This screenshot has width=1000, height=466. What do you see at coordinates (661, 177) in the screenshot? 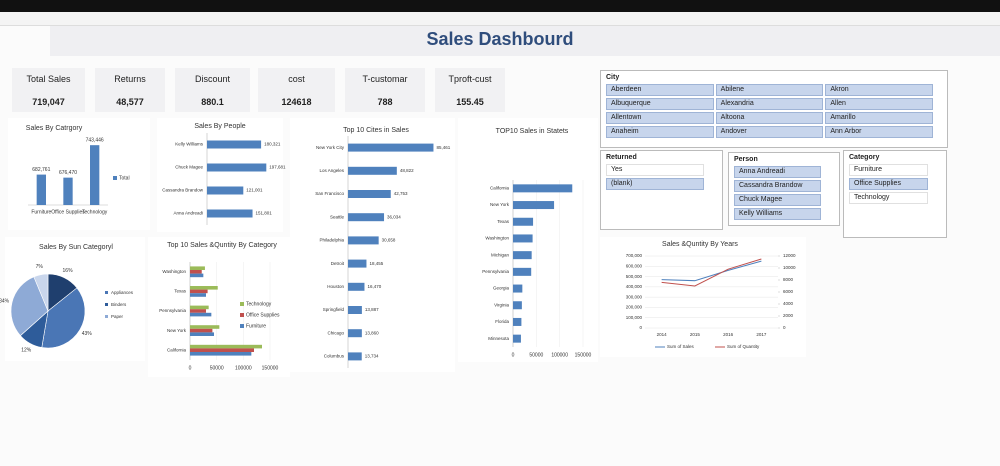
I see `slicer-items: Yes (blank)` at bounding box center [661, 177].